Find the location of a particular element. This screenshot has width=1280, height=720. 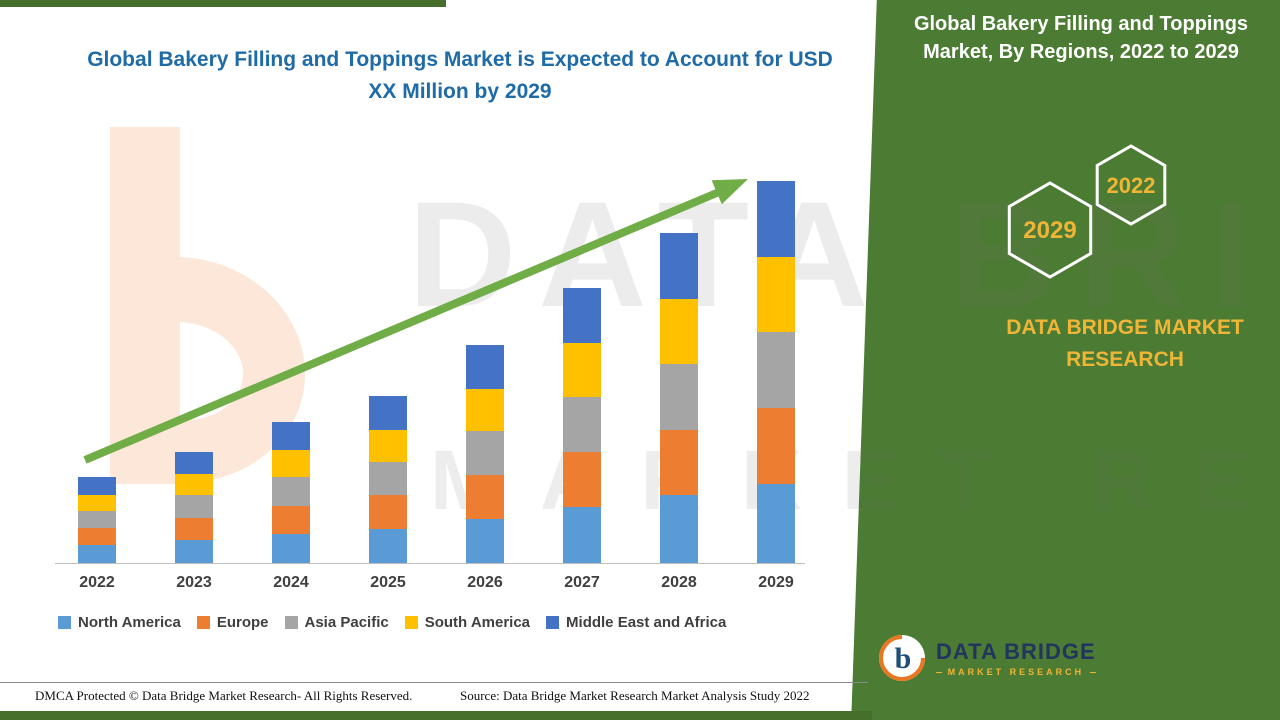

x-axis-label: 2023 is located at coordinates (194, 582).